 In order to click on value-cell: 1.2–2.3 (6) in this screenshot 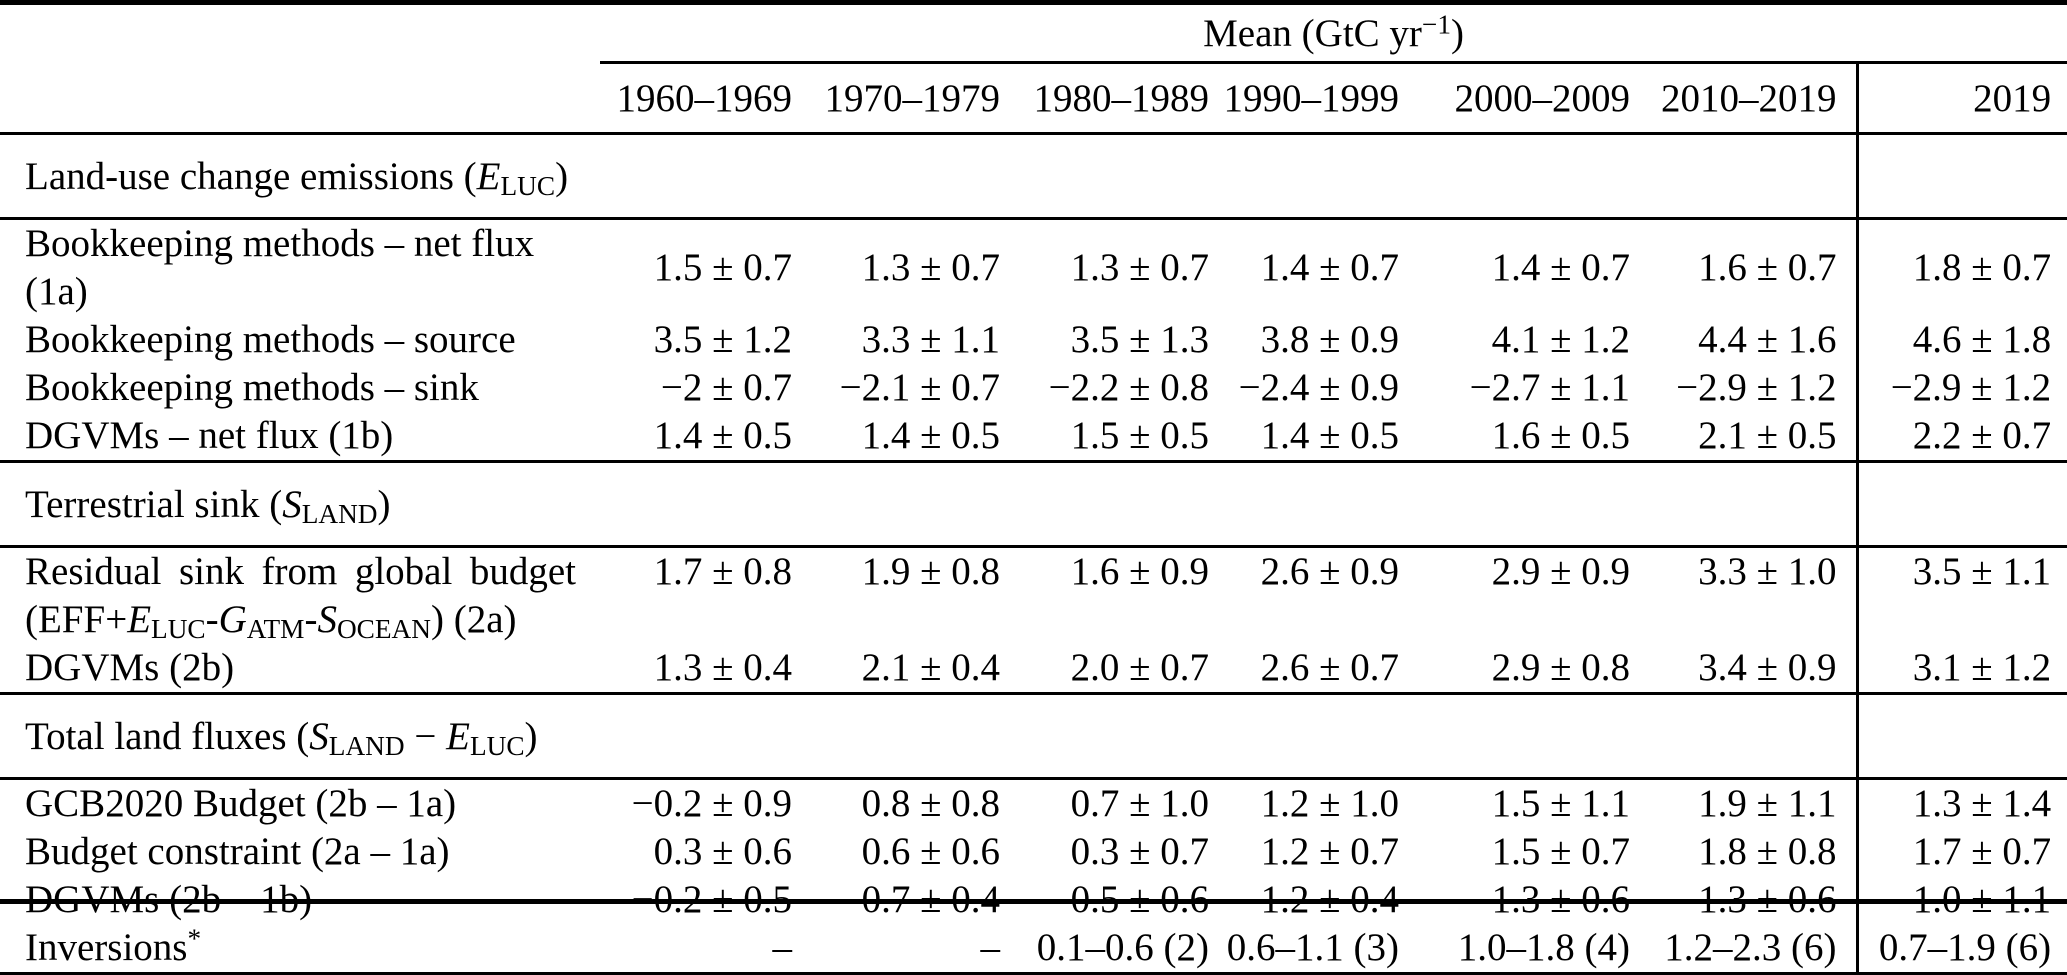, I will do `click(1750, 947)`.